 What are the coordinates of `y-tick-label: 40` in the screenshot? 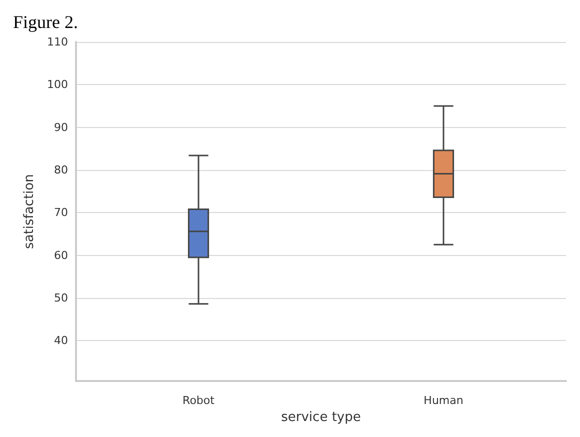 It's located at (61, 341).